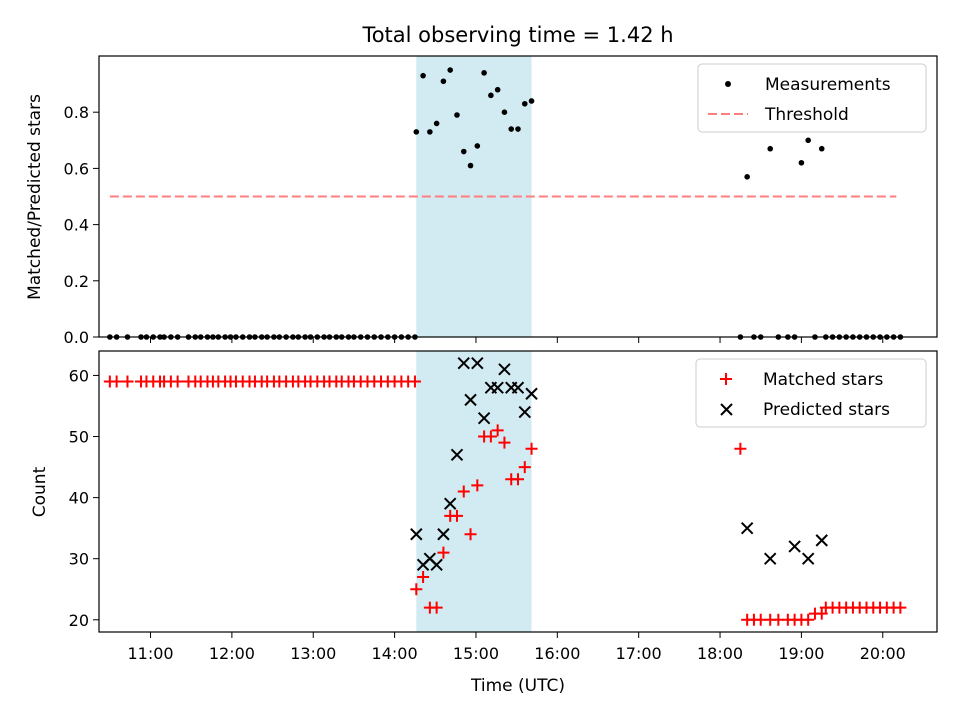  I want to click on top-legend: Measurements Threshold, so click(812, 98).